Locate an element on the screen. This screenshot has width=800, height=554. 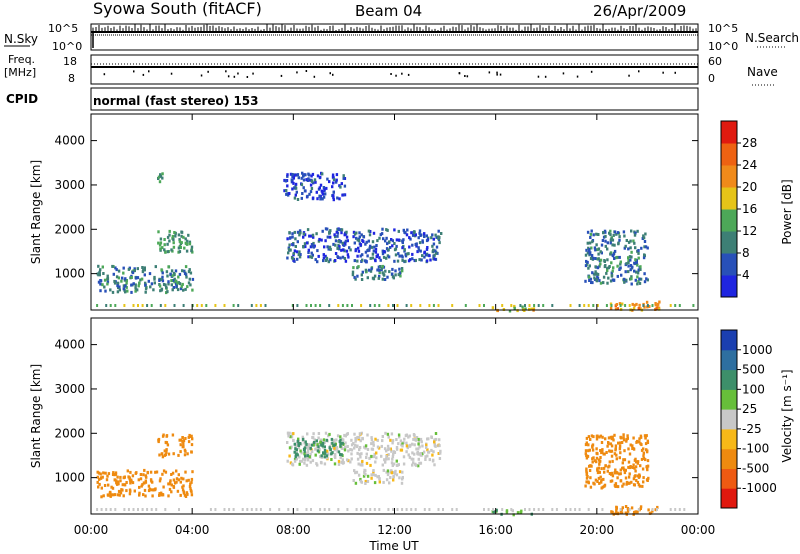
colorbar-swatch is located at coordinates (729, 286).